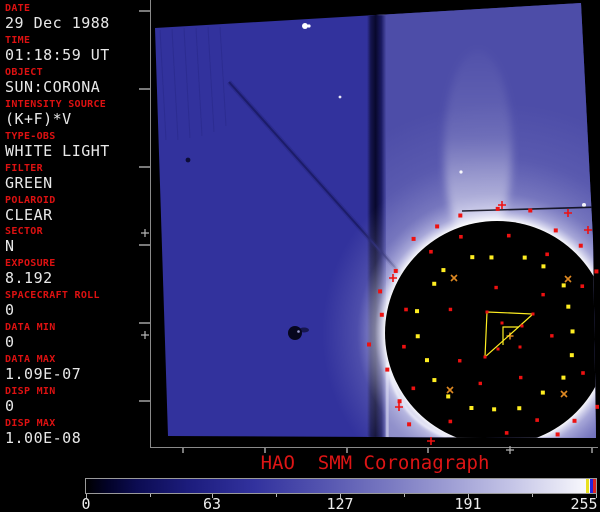 This screenshot has height=512, width=600. Describe the element at coordinates (10, 246) in the screenshot. I see `metadata-value: N` at that location.